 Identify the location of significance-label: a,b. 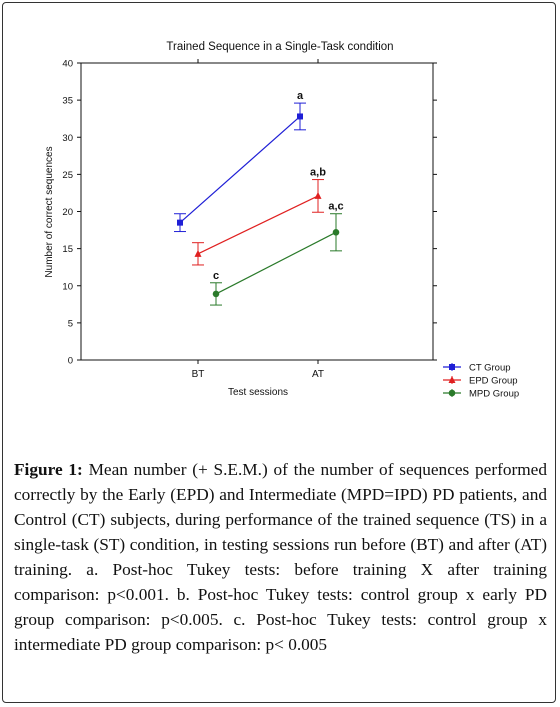
(318, 173).